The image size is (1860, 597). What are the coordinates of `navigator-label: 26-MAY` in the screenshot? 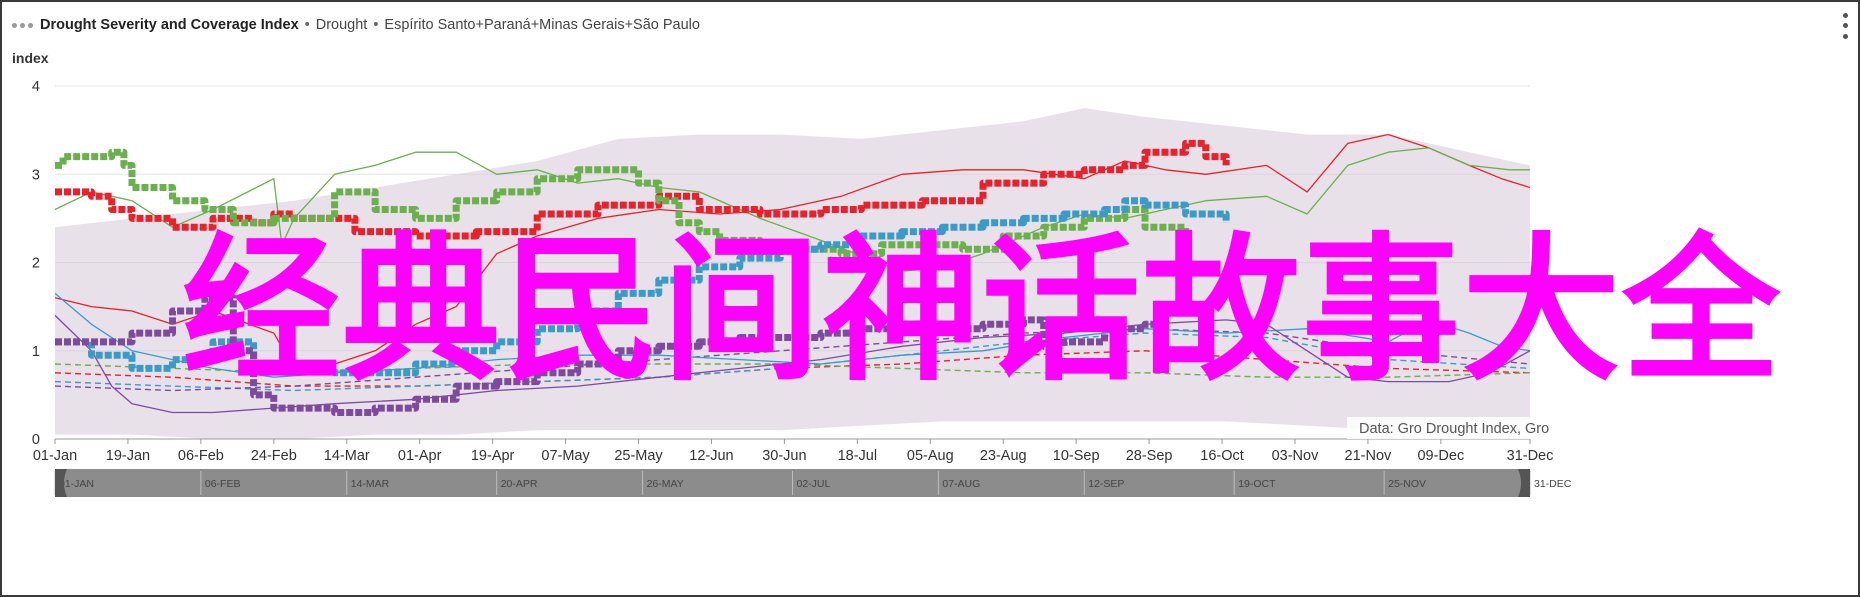 It's located at (665, 484).